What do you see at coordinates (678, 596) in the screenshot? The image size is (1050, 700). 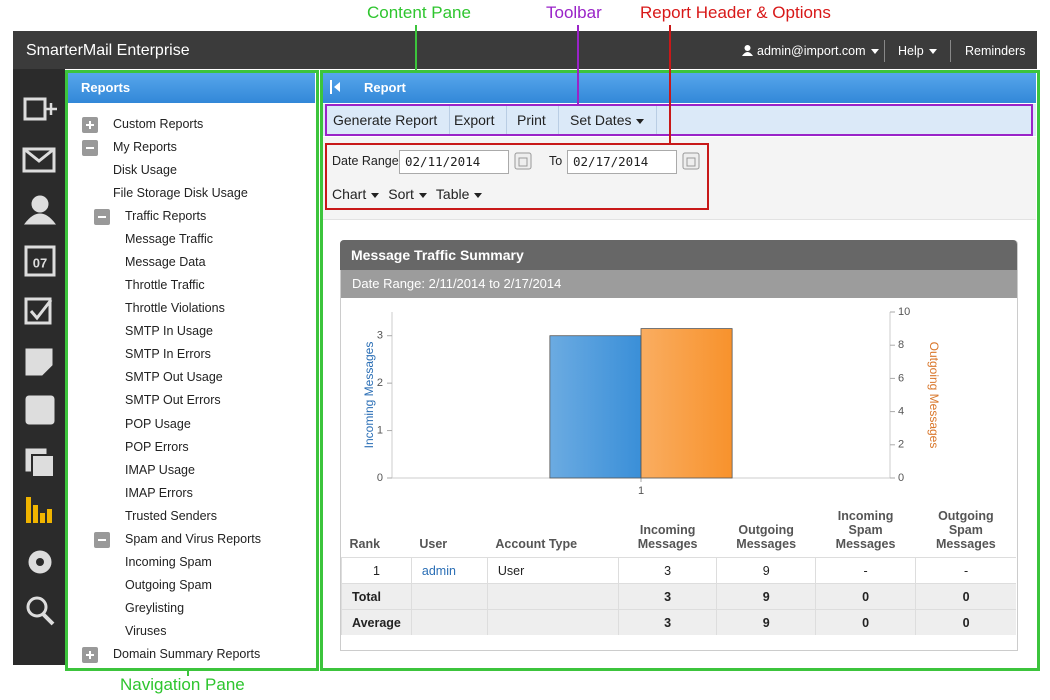 I see `summary-row: Total 3 9 0 0` at bounding box center [678, 596].